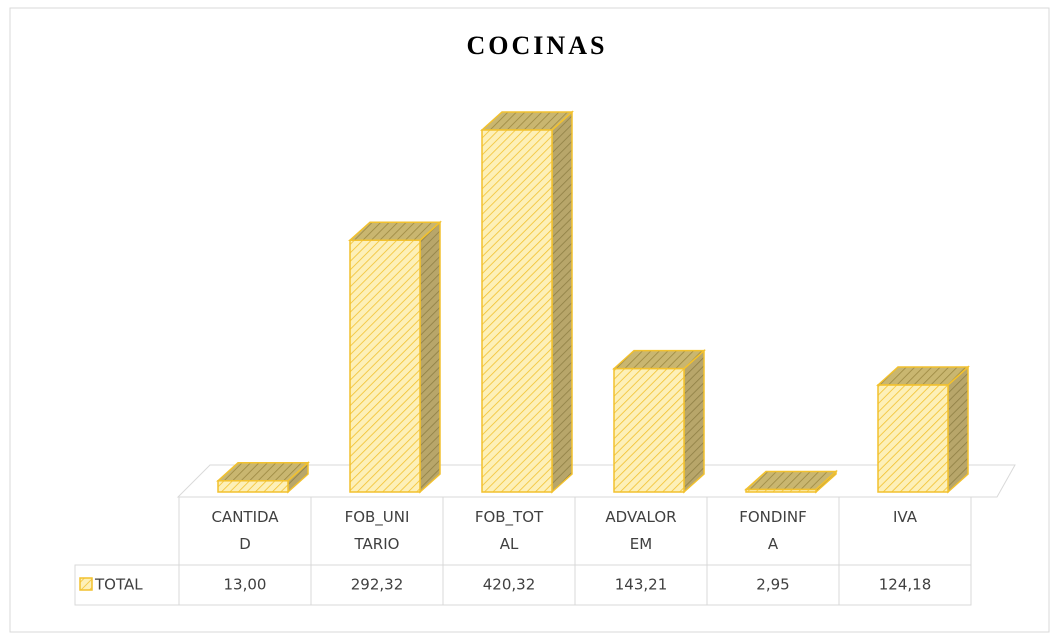 The height and width of the screenshot is (641, 1059). Describe the element at coordinates (509, 585) in the screenshot. I see `value-label: 420,32` at that location.